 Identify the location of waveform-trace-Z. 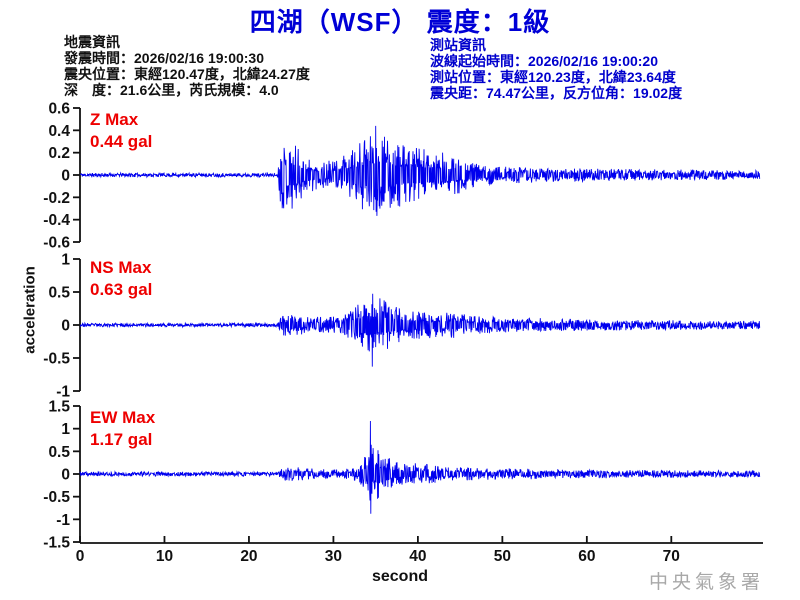
(420, 170).